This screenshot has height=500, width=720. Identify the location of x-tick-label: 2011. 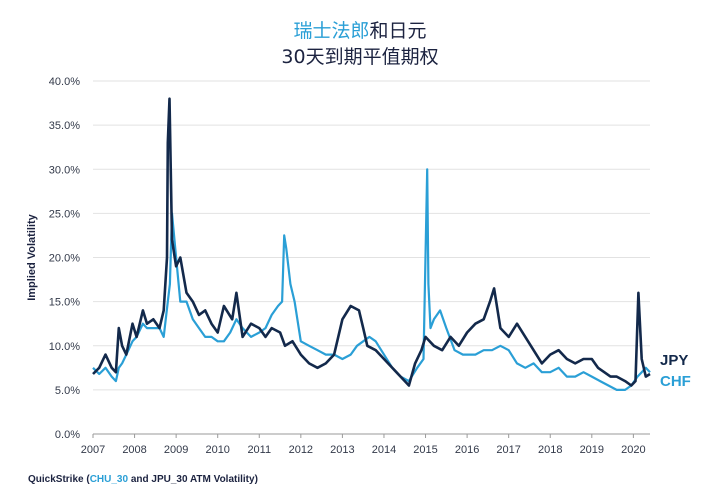
(259, 450).